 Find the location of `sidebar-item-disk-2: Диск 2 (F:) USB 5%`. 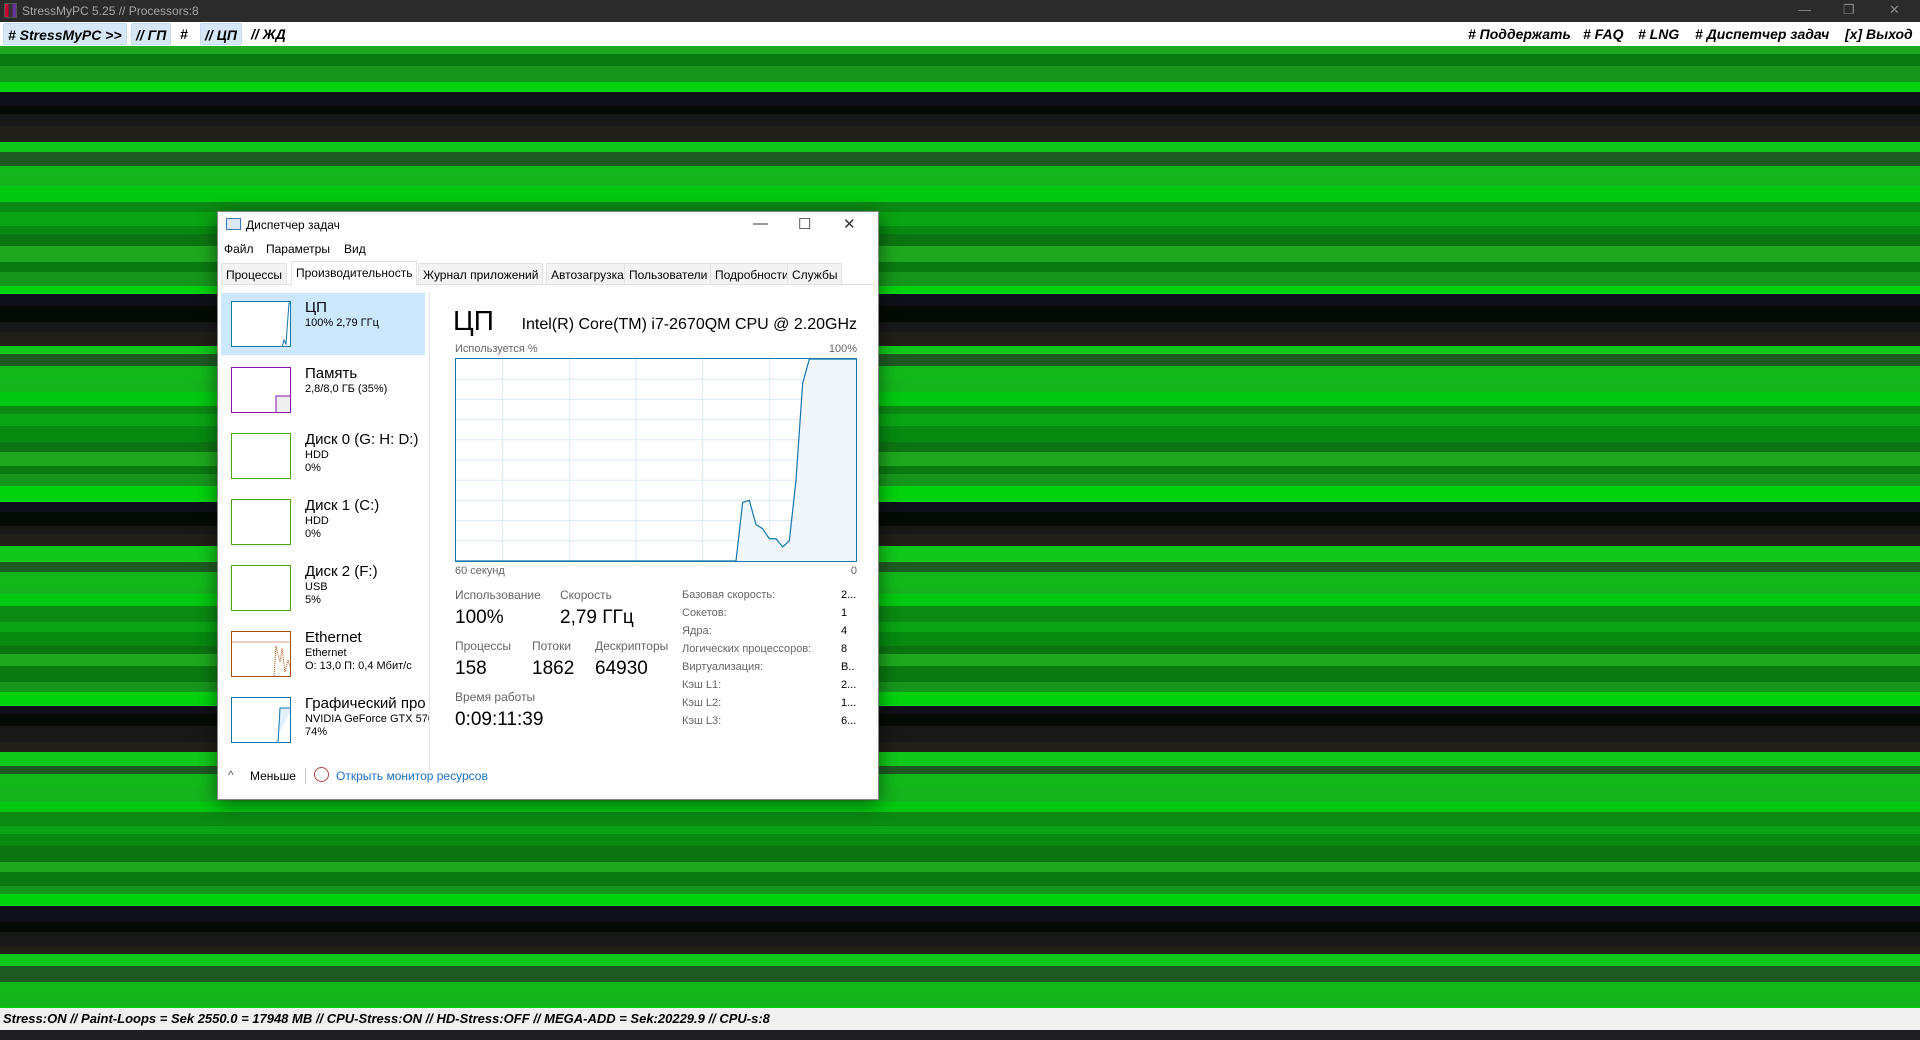

sidebar-item-disk-2: Диск 2 (F:) USB 5% is located at coordinates (323, 588).